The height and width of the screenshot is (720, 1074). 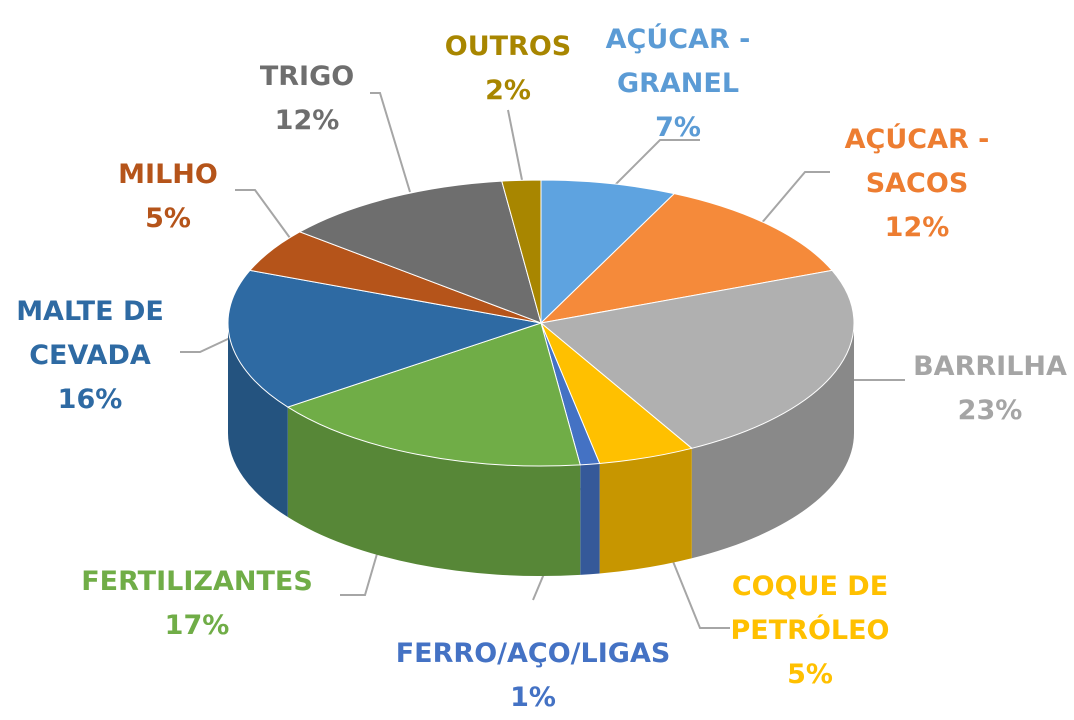 I want to click on data-label: FERTILIZANTES 17%, so click(x=197, y=604).